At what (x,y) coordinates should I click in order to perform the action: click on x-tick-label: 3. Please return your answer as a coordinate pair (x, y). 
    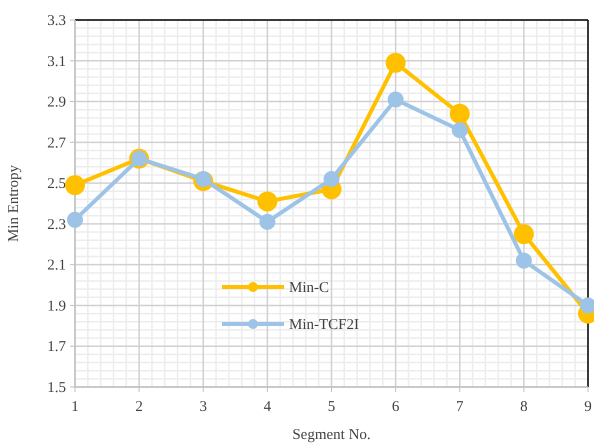
    Looking at the image, I should click on (203, 407).